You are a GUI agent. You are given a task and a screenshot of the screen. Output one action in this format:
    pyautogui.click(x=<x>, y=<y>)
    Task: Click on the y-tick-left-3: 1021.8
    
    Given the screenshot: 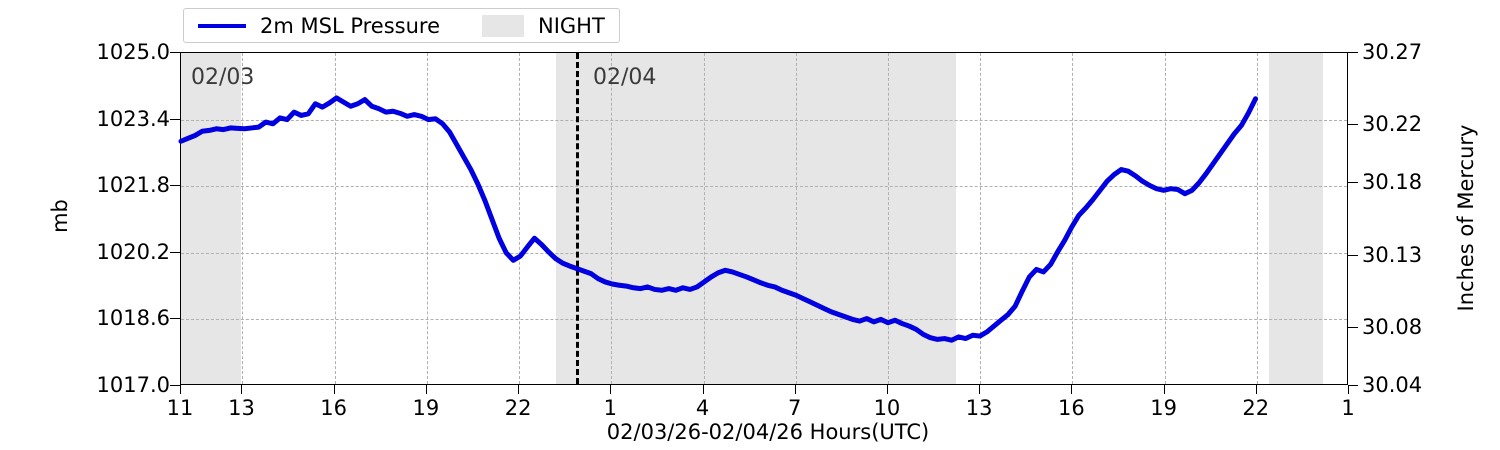 What is the action you would take?
    pyautogui.click(x=133, y=185)
    